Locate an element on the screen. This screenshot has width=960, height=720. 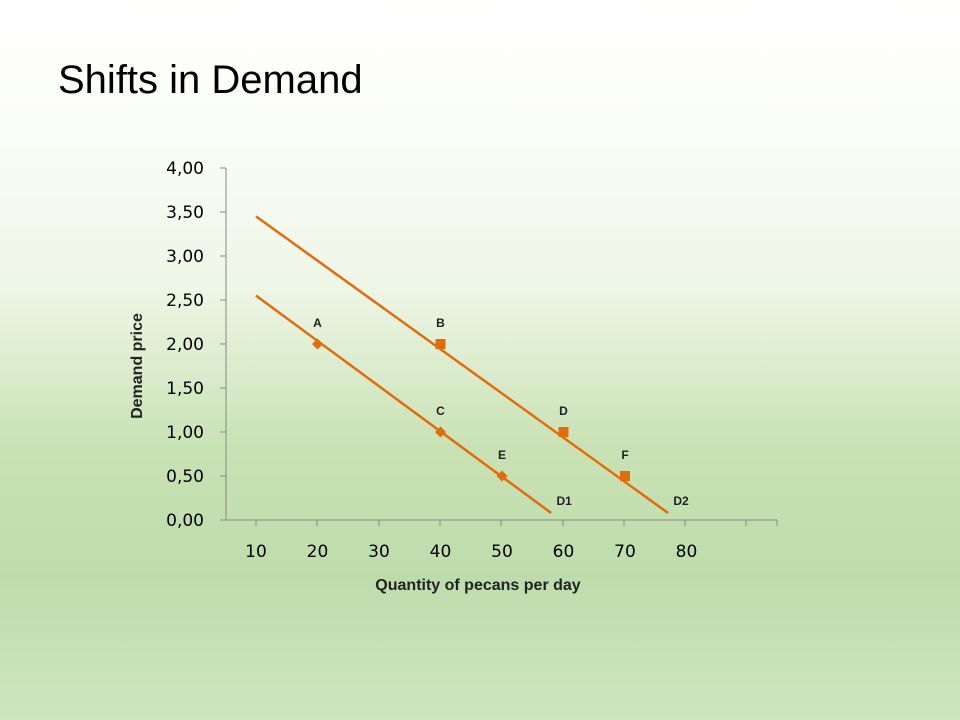
x-tick-label: 80 is located at coordinates (687, 552).